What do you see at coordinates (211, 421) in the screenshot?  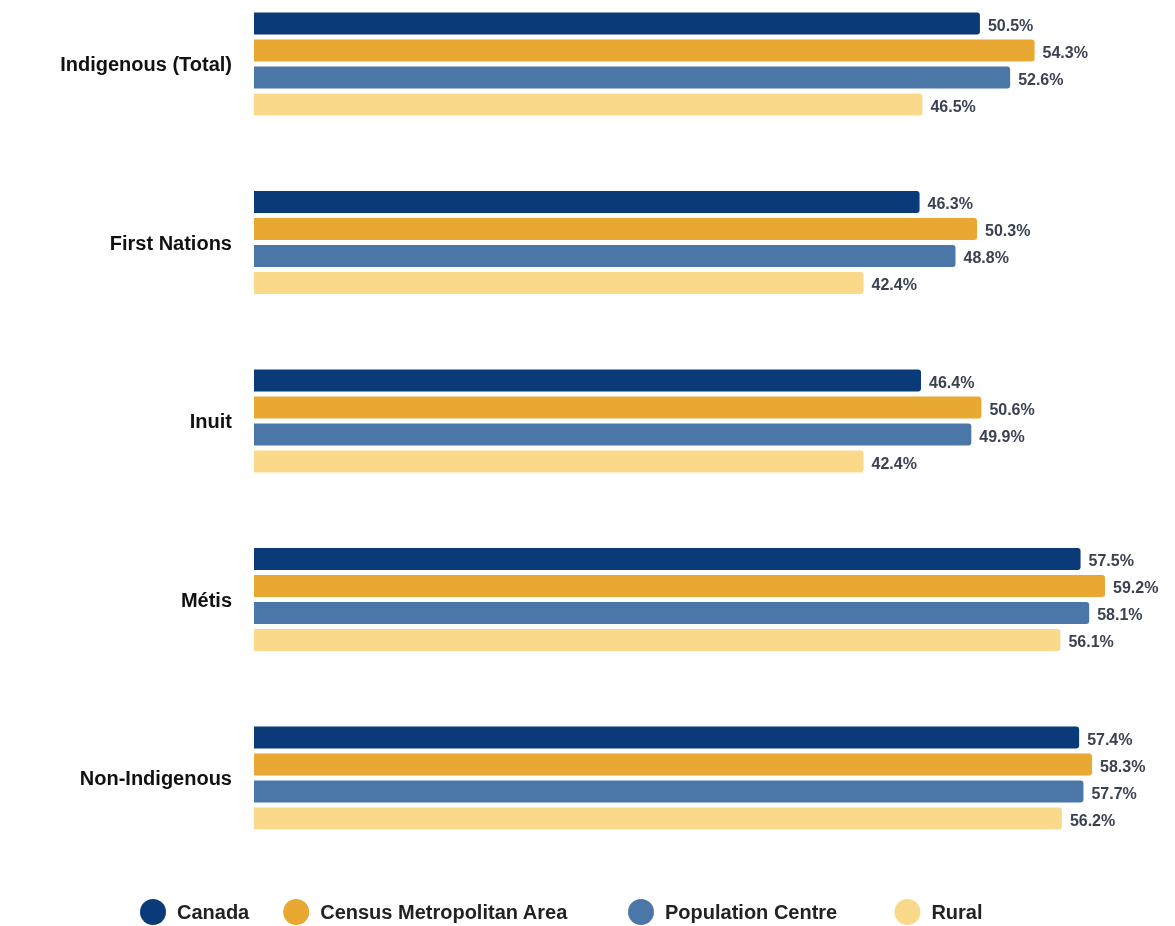 I see `y-tick-label: Inuit` at bounding box center [211, 421].